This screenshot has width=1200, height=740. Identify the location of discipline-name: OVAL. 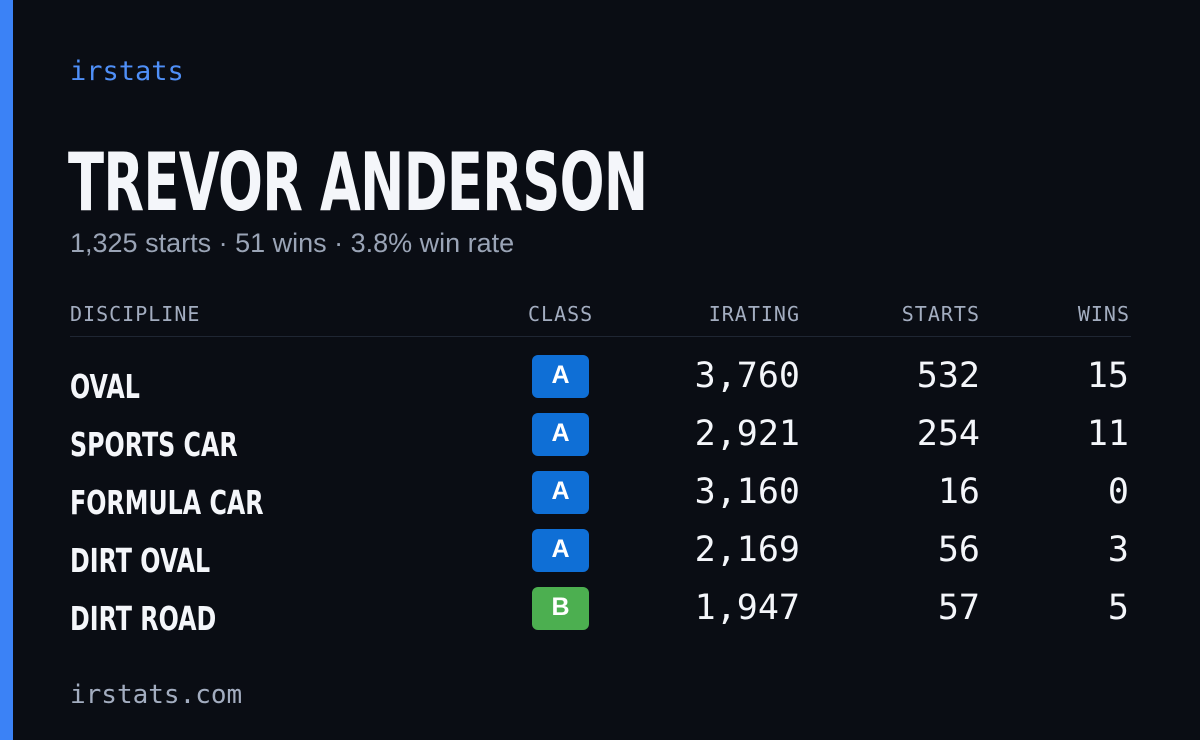
(105, 386).